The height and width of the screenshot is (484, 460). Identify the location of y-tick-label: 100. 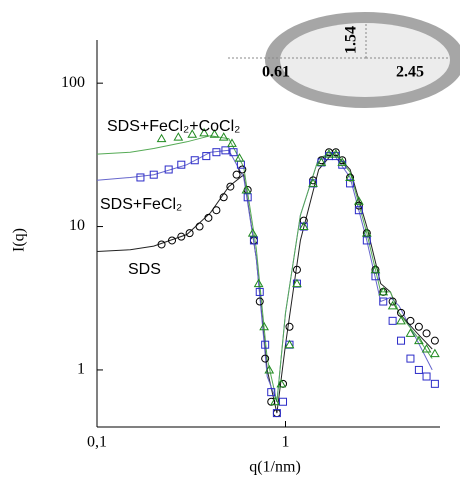
(73, 82).